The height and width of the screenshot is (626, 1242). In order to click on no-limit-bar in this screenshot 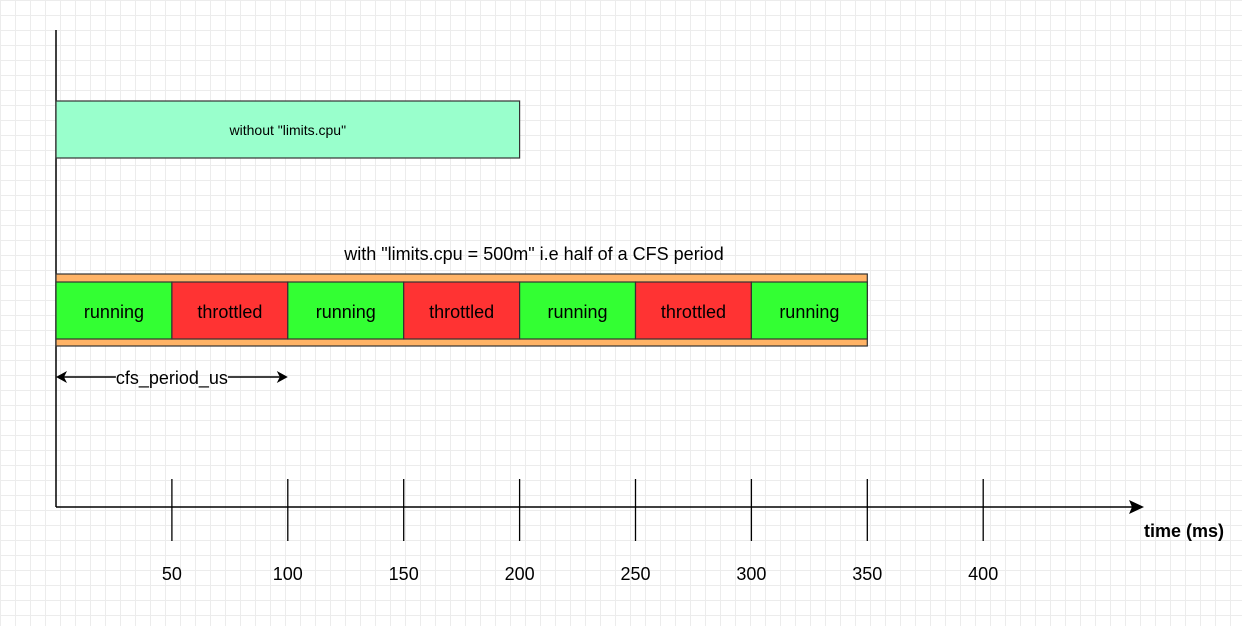, I will do `click(288, 129)`.